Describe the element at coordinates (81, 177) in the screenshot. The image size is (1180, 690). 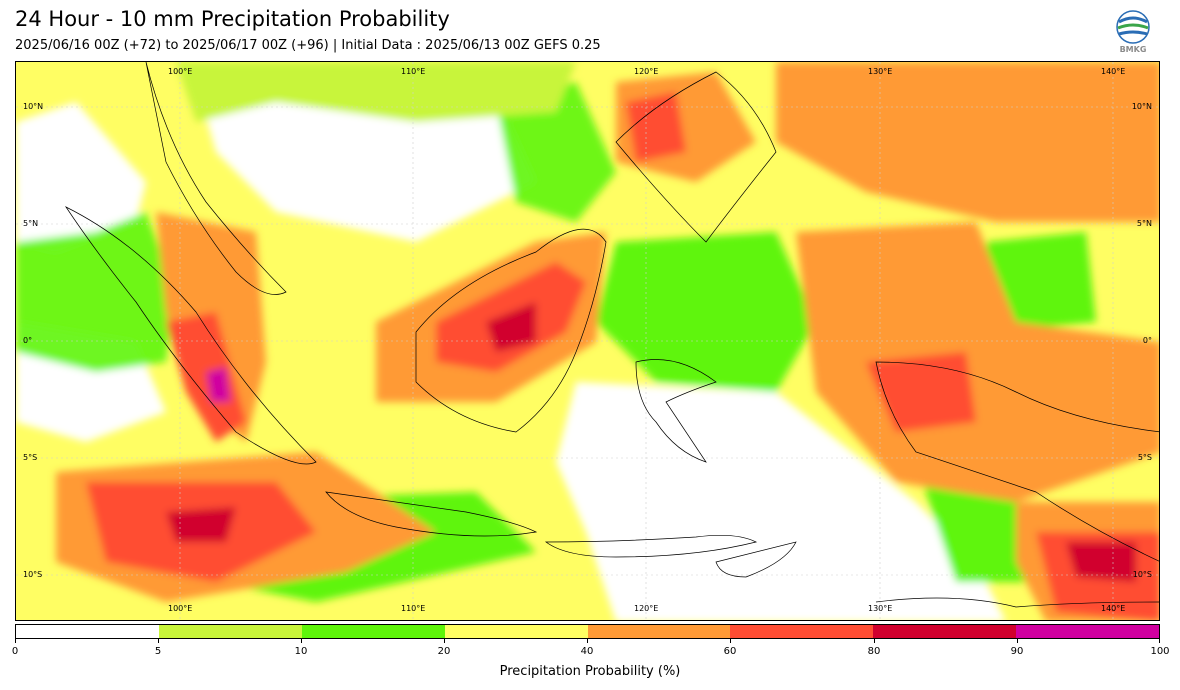
I see `region-white-nw` at that location.